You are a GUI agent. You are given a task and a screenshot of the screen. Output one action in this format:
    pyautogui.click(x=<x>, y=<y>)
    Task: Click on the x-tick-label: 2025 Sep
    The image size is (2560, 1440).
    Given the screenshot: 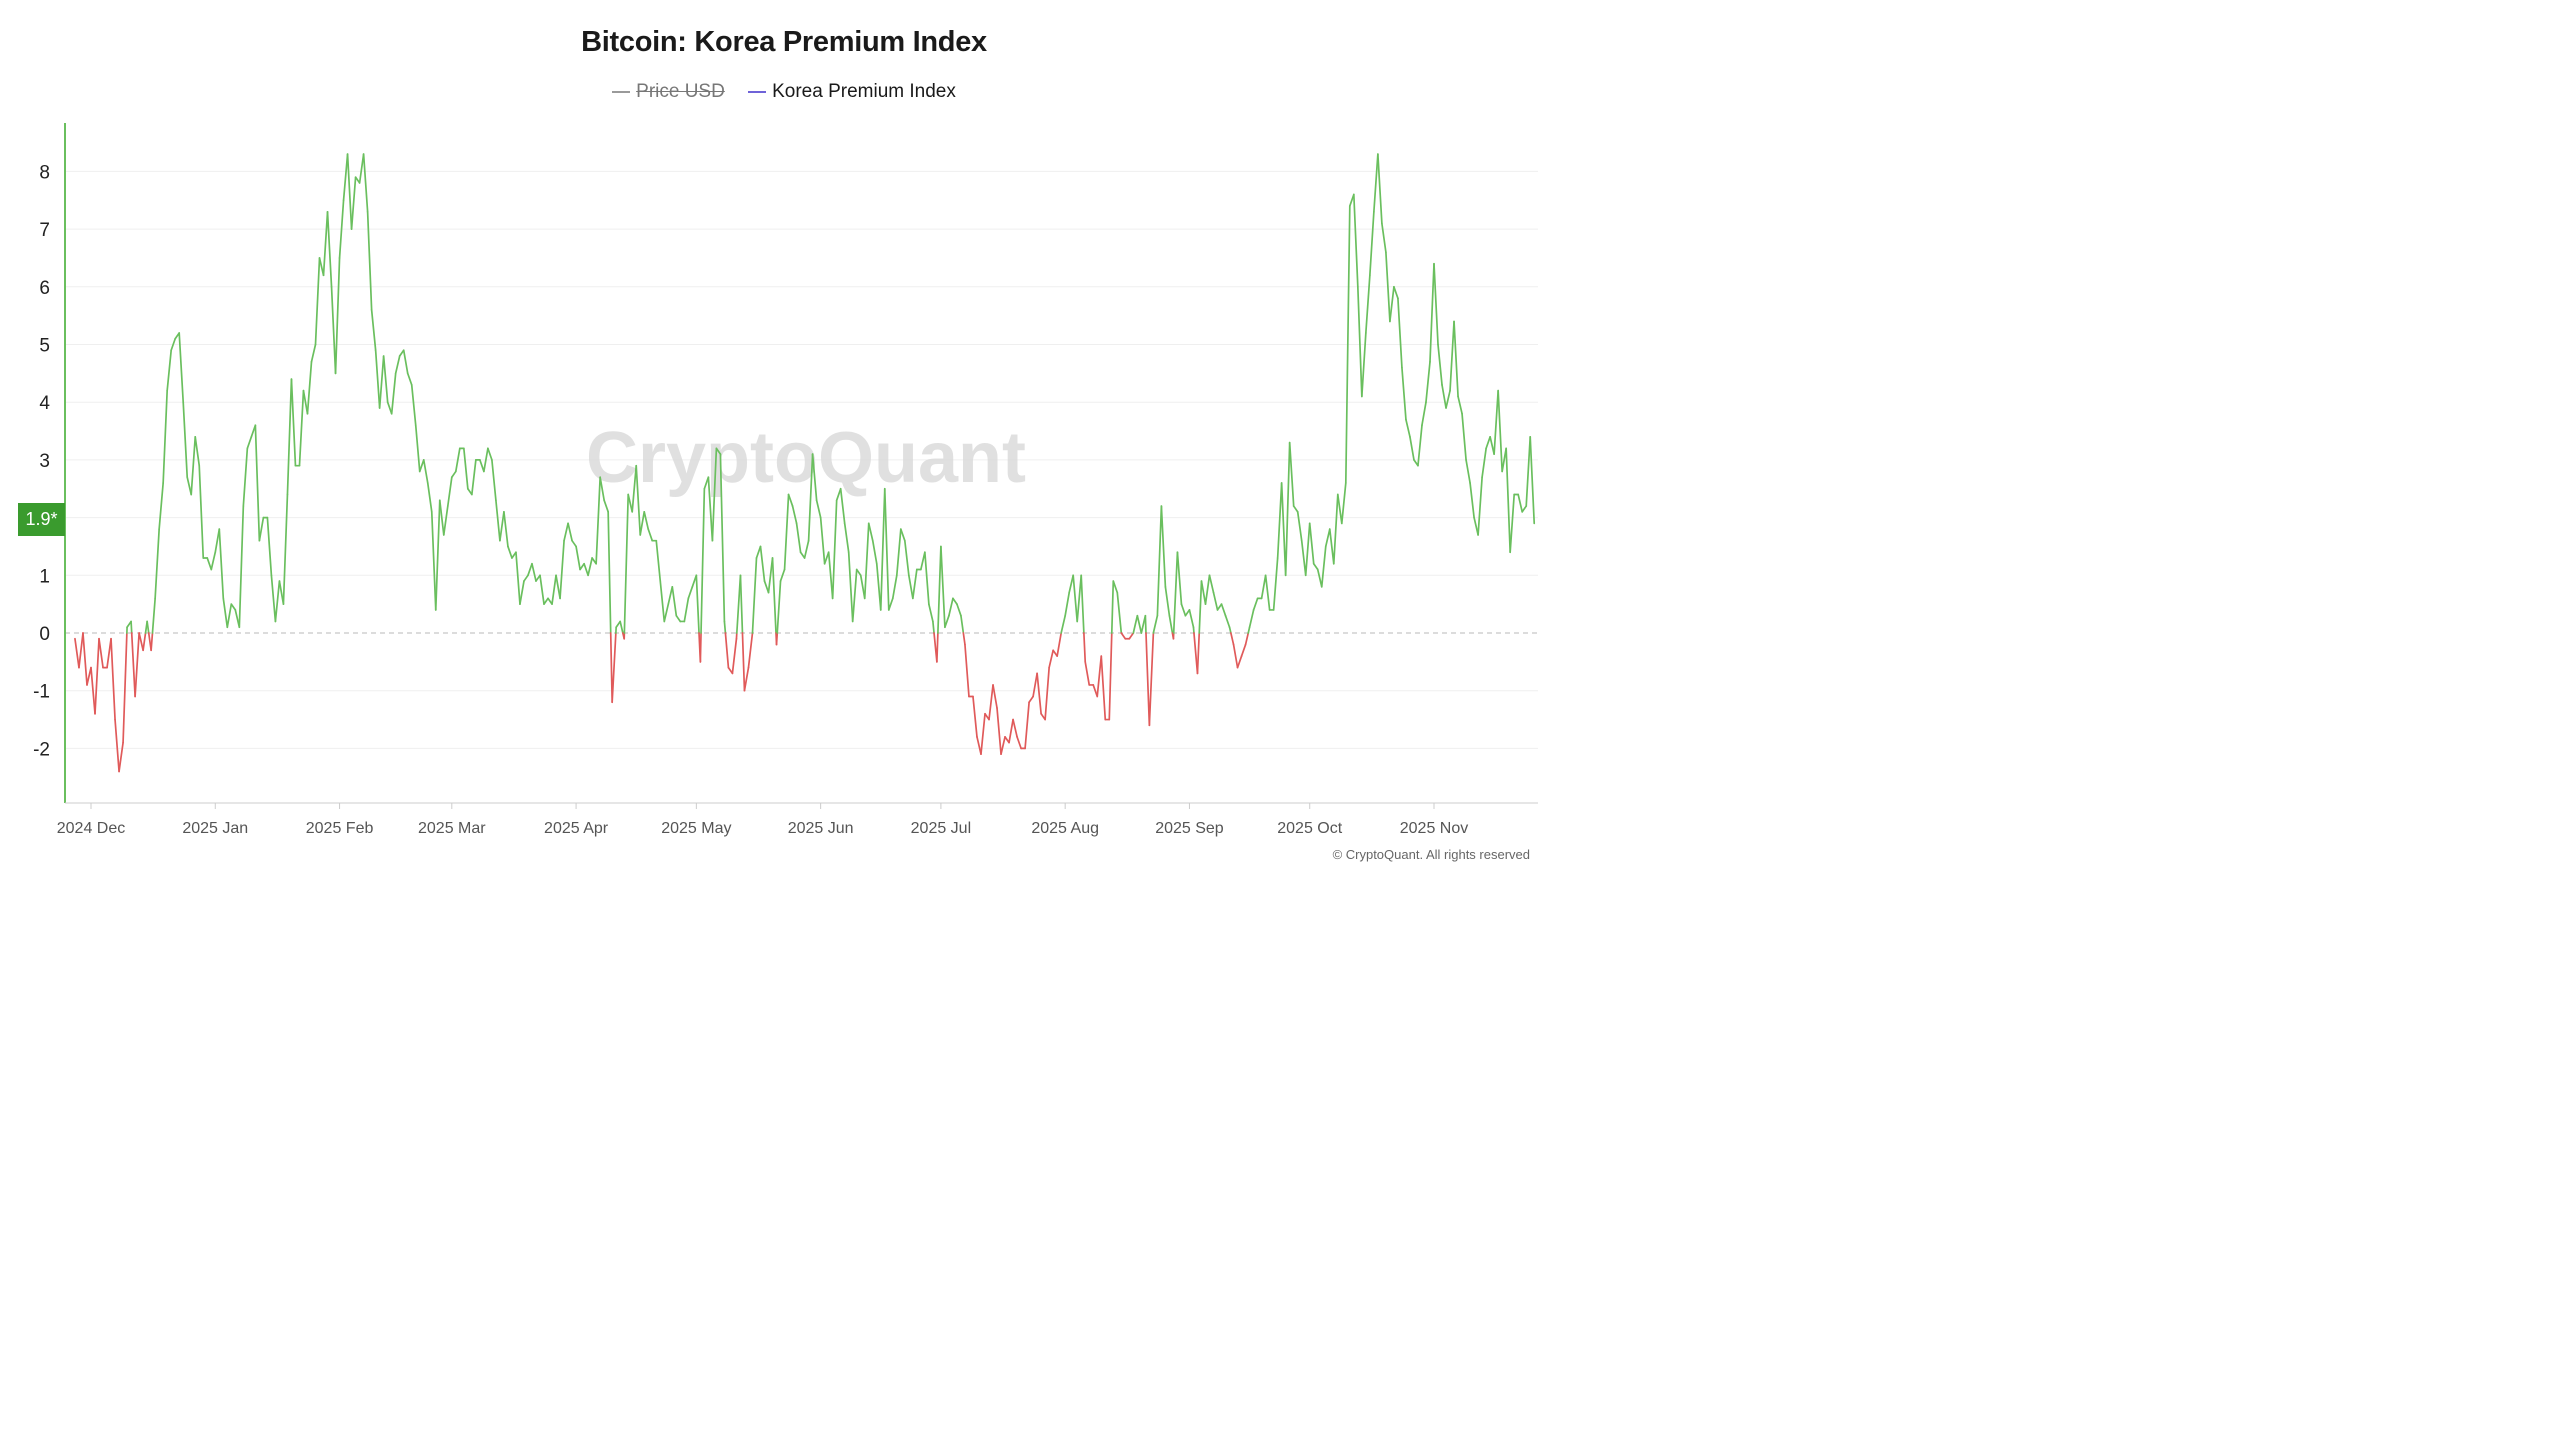 What is the action you would take?
    pyautogui.click(x=1189, y=828)
    